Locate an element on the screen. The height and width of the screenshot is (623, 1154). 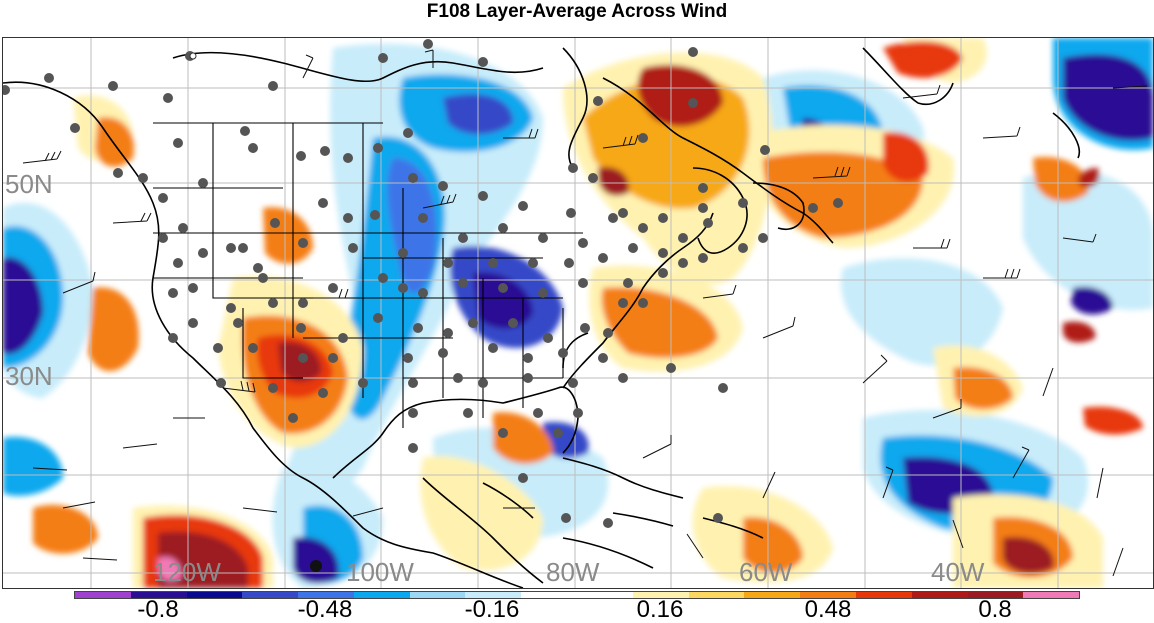
lon-label-40w: 40W is located at coordinates (958, 572).